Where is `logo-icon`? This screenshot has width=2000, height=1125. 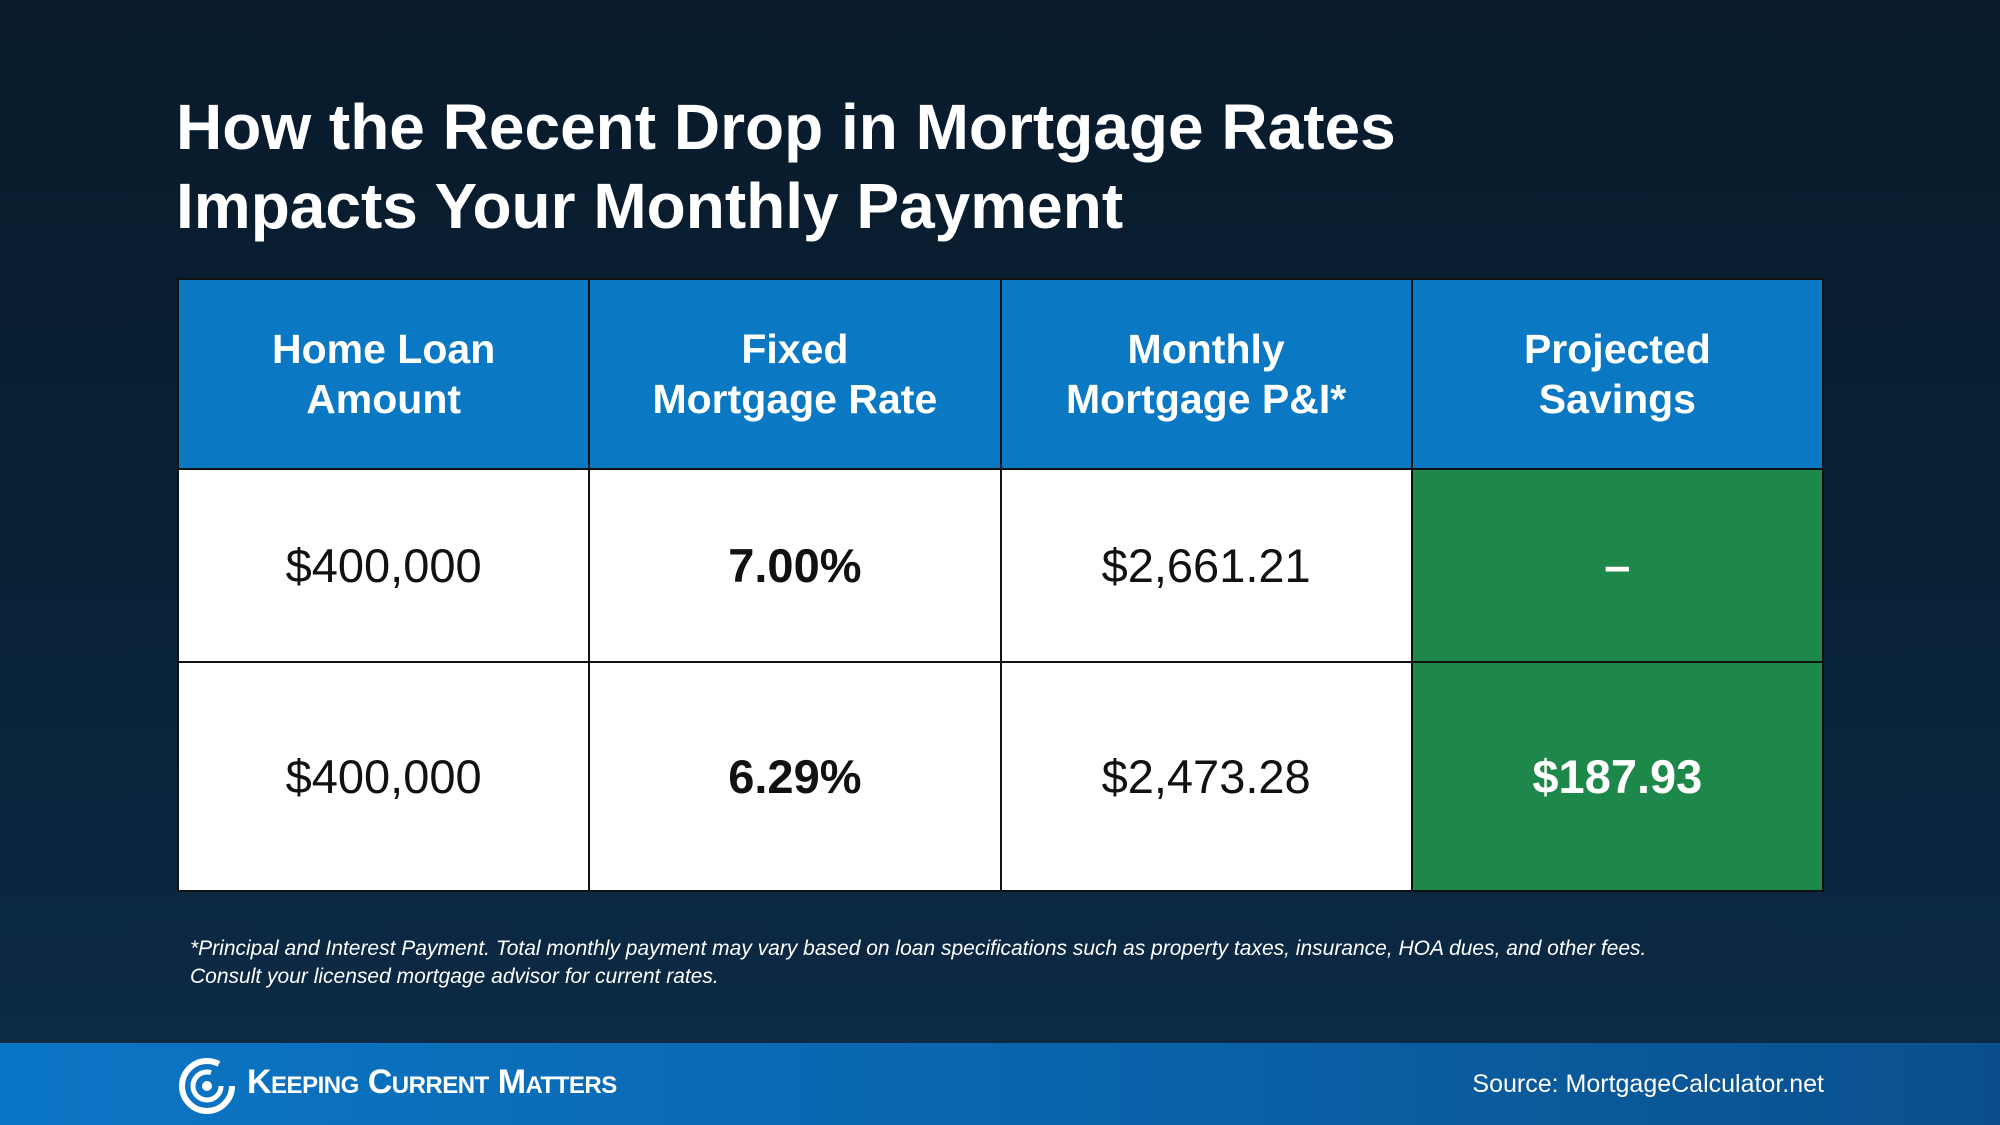
logo-icon is located at coordinates (207, 1086).